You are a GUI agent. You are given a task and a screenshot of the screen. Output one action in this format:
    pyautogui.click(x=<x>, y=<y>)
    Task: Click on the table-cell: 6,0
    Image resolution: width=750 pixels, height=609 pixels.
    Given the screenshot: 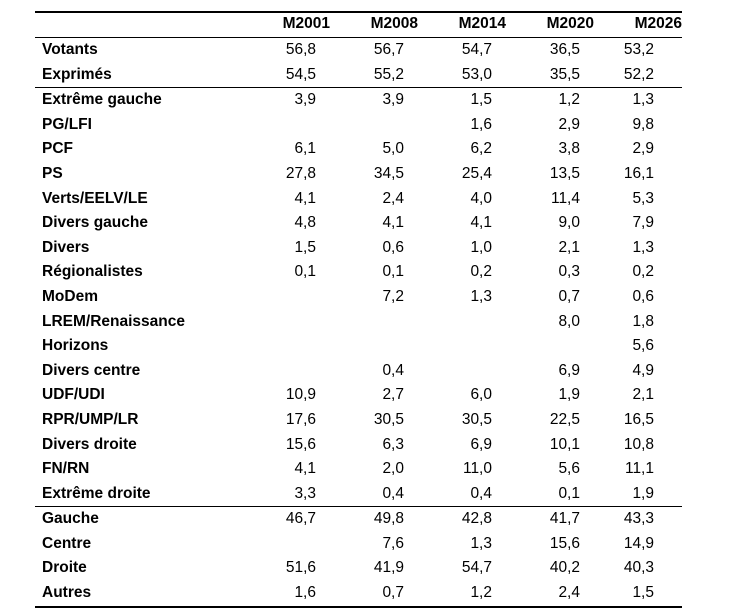 What is the action you would take?
    pyautogui.click(x=481, y=395)
    